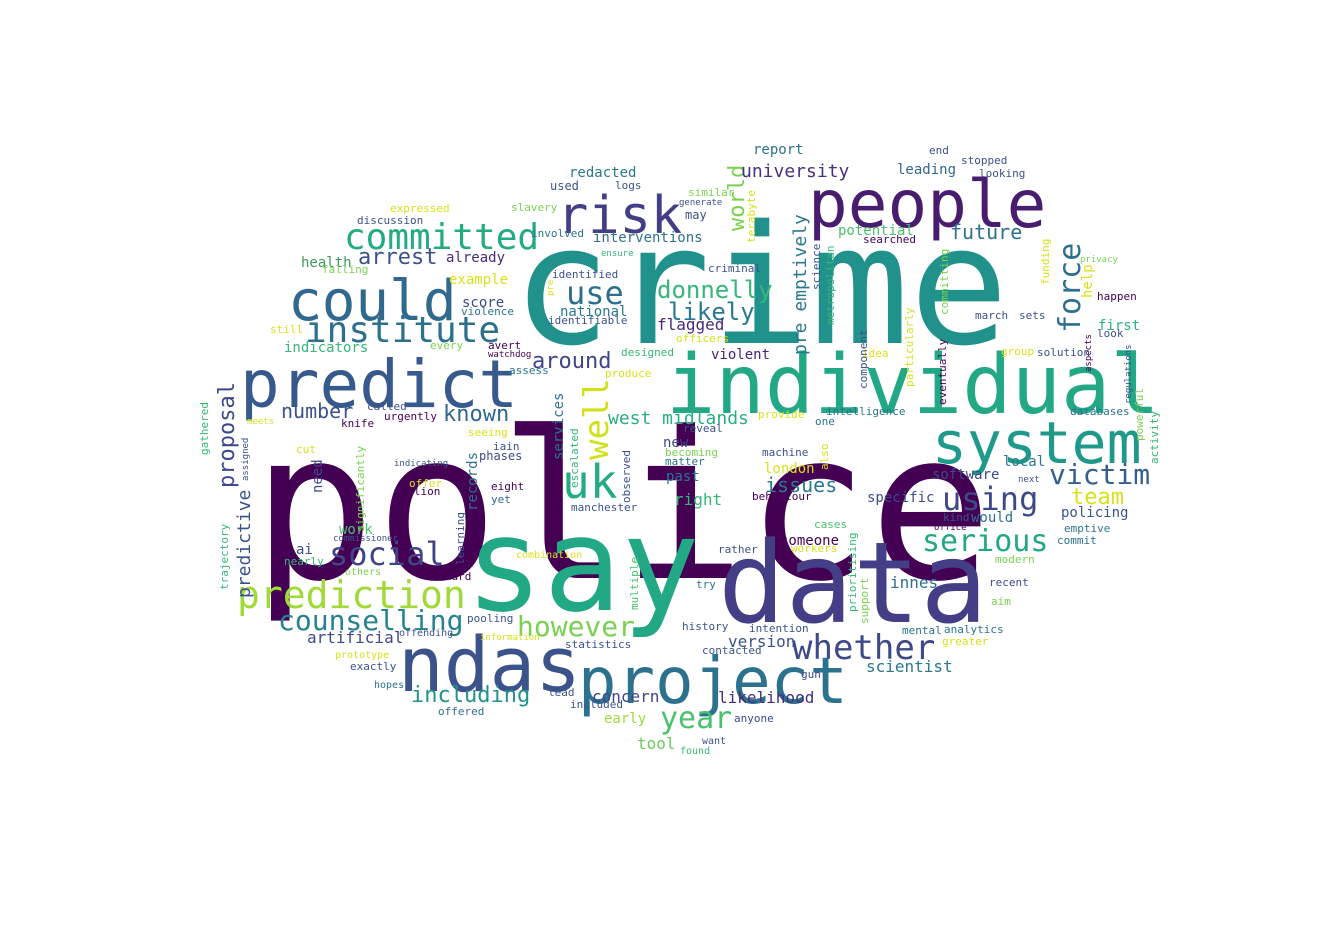 The width and height of the screenshot is (1334, 945). I want to click on cloud-word: specific, so click(900, 498).